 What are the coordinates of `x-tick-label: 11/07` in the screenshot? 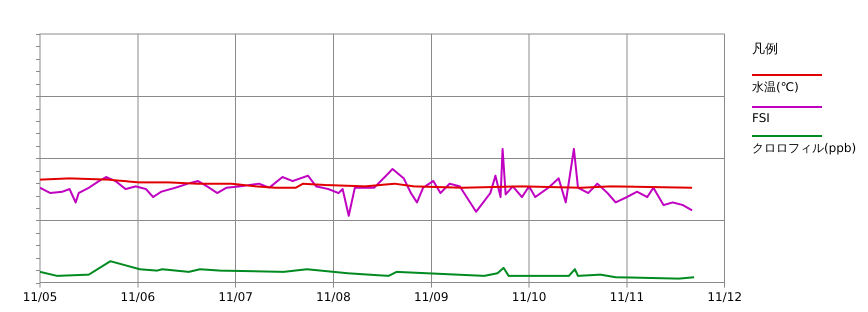 It's located at (235, 297).